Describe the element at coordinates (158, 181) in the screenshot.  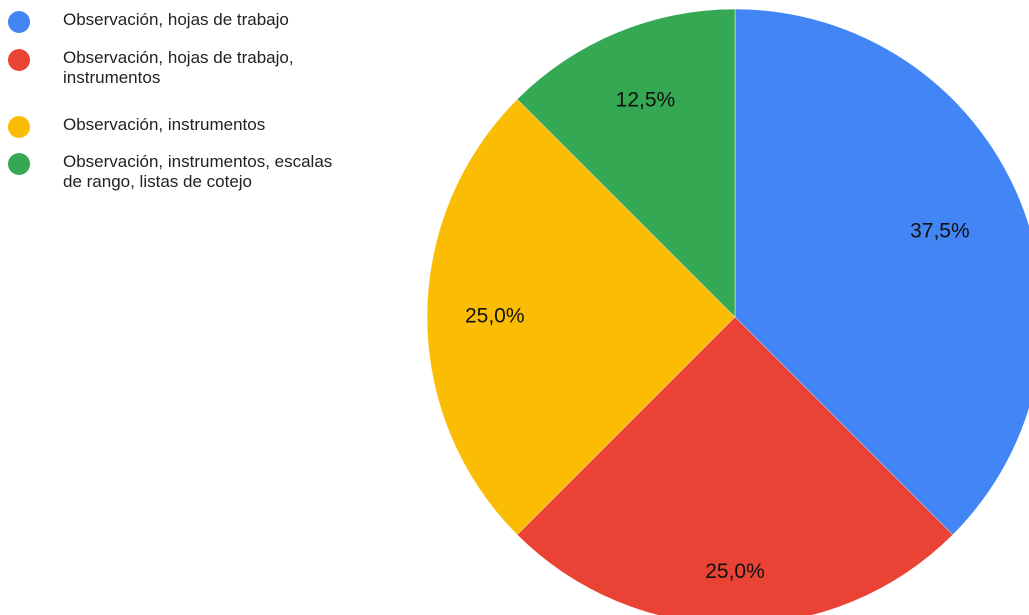
I see `legend-label-line: de rango, listas de cotejo` at that location.